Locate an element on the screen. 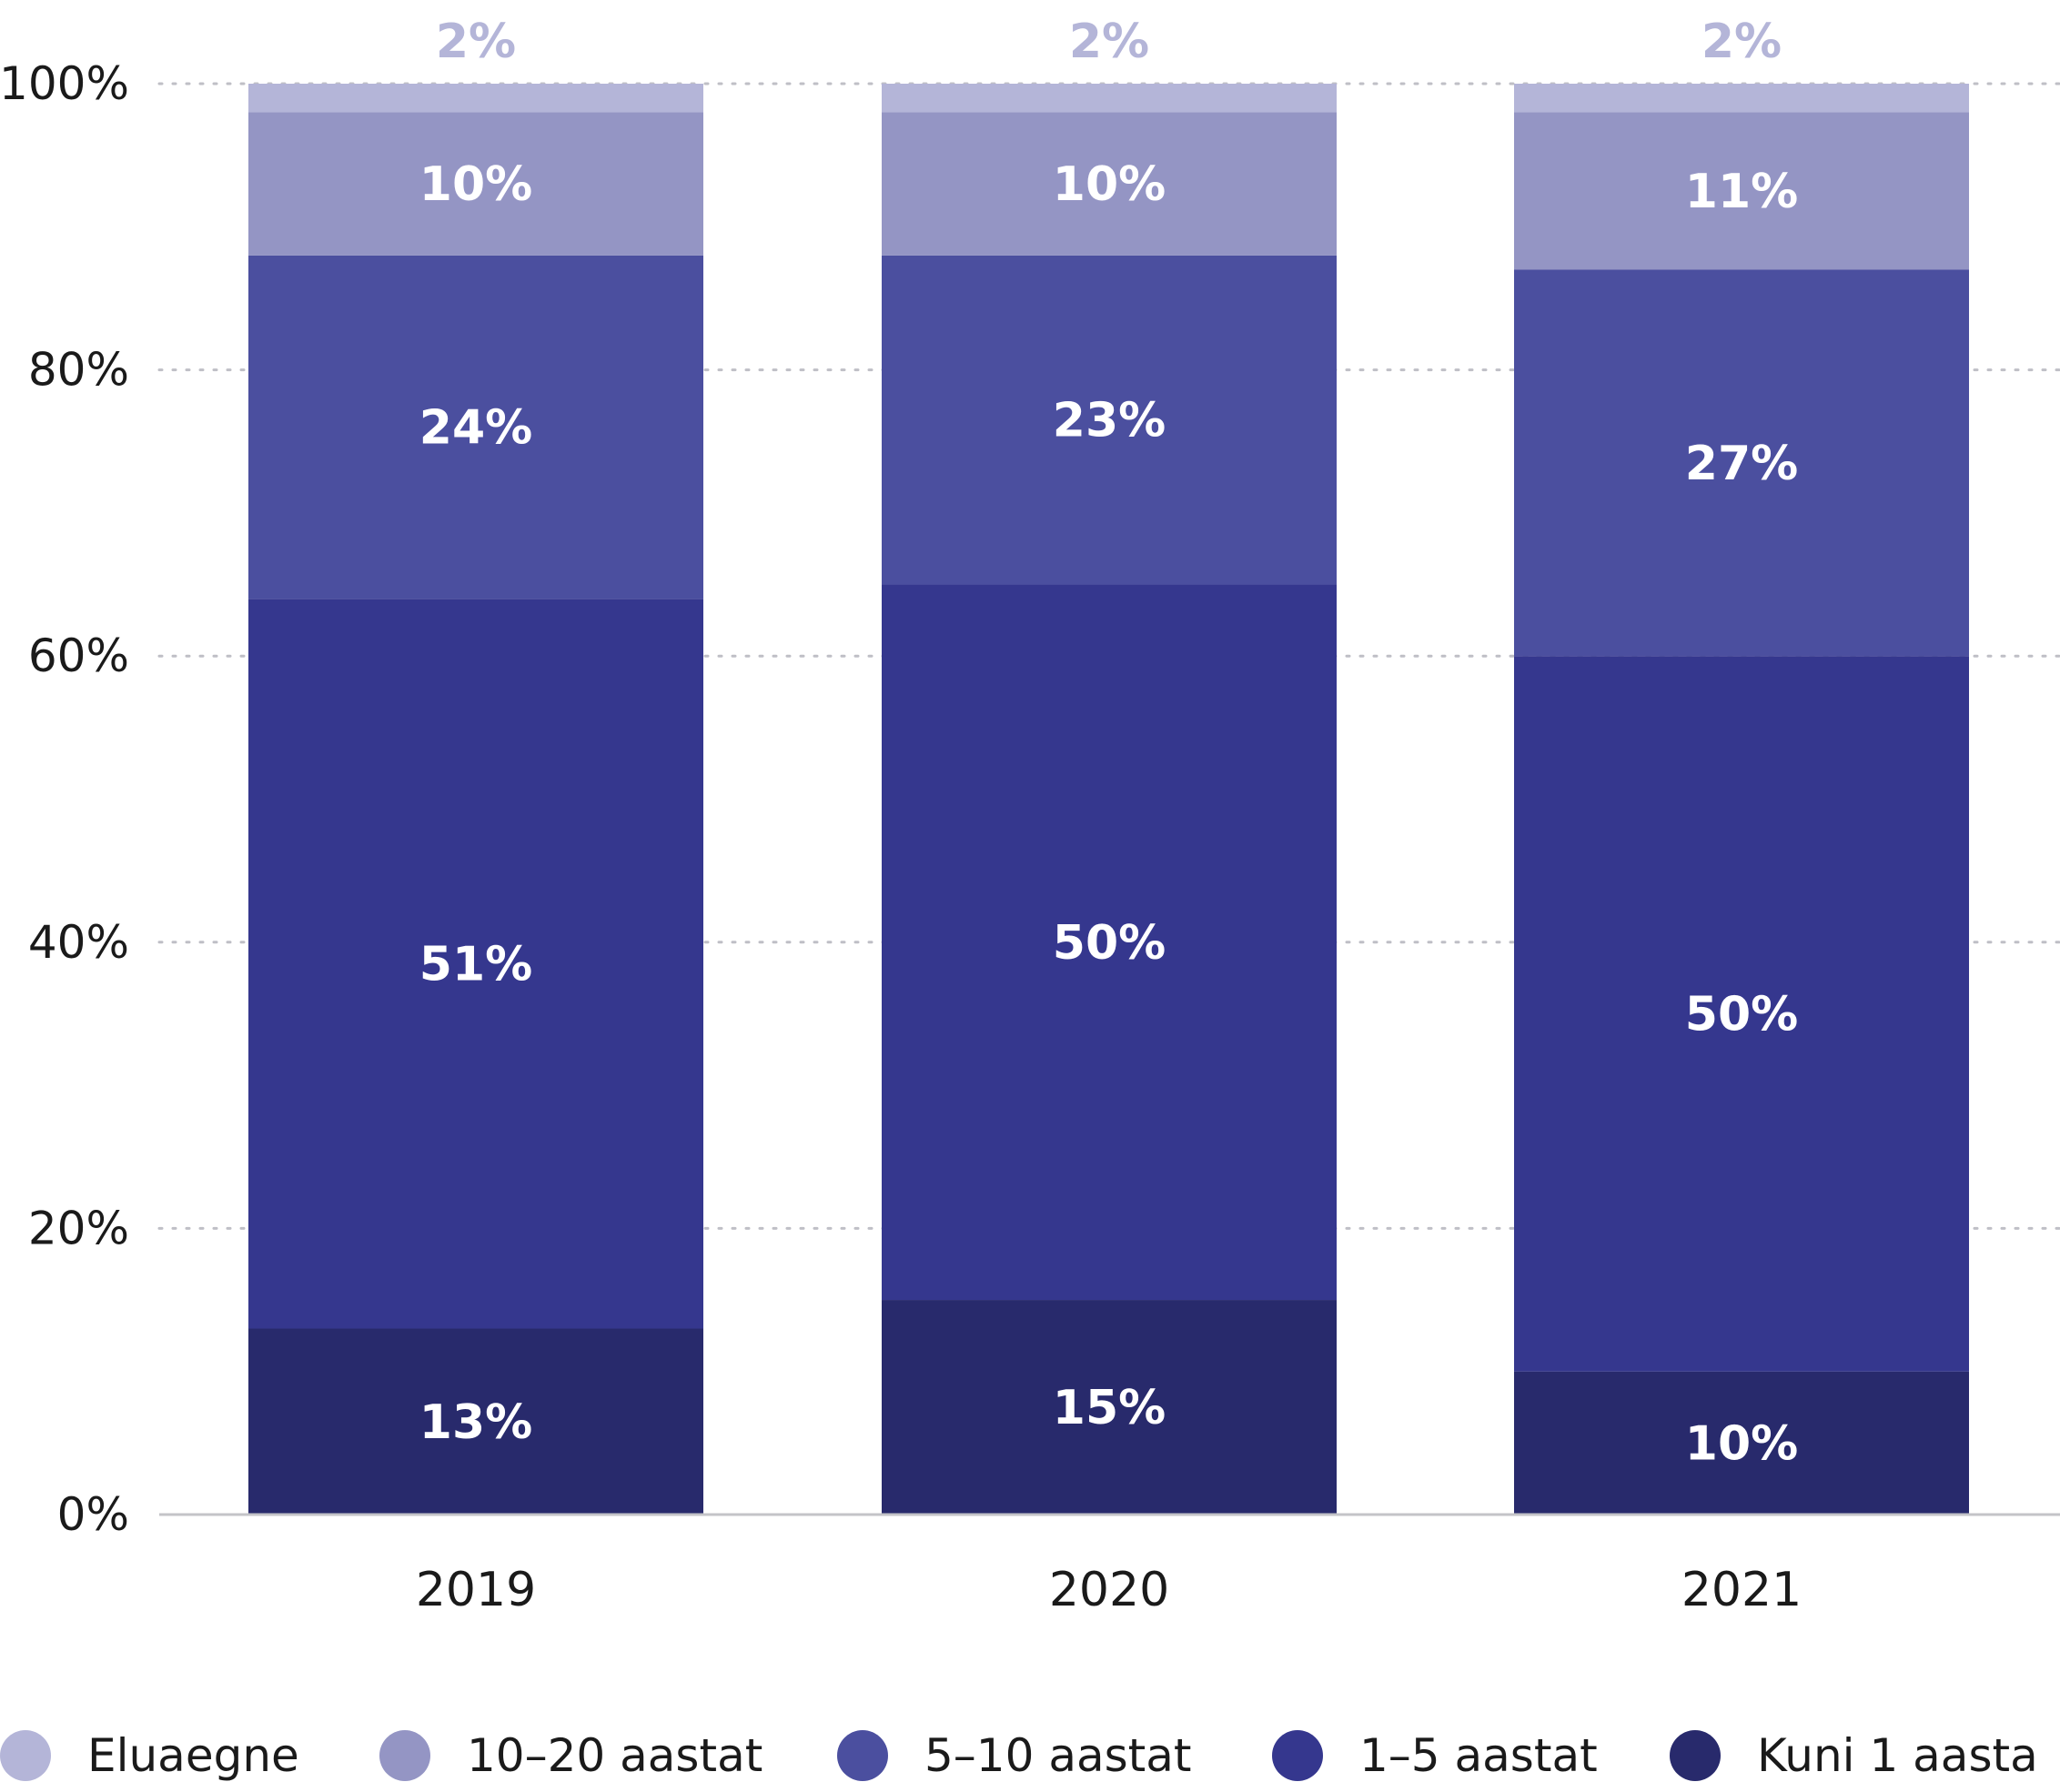 The height and width of the screenshot is (1792, 2060). data-label: 23% is located at coordinates (1109, 421).